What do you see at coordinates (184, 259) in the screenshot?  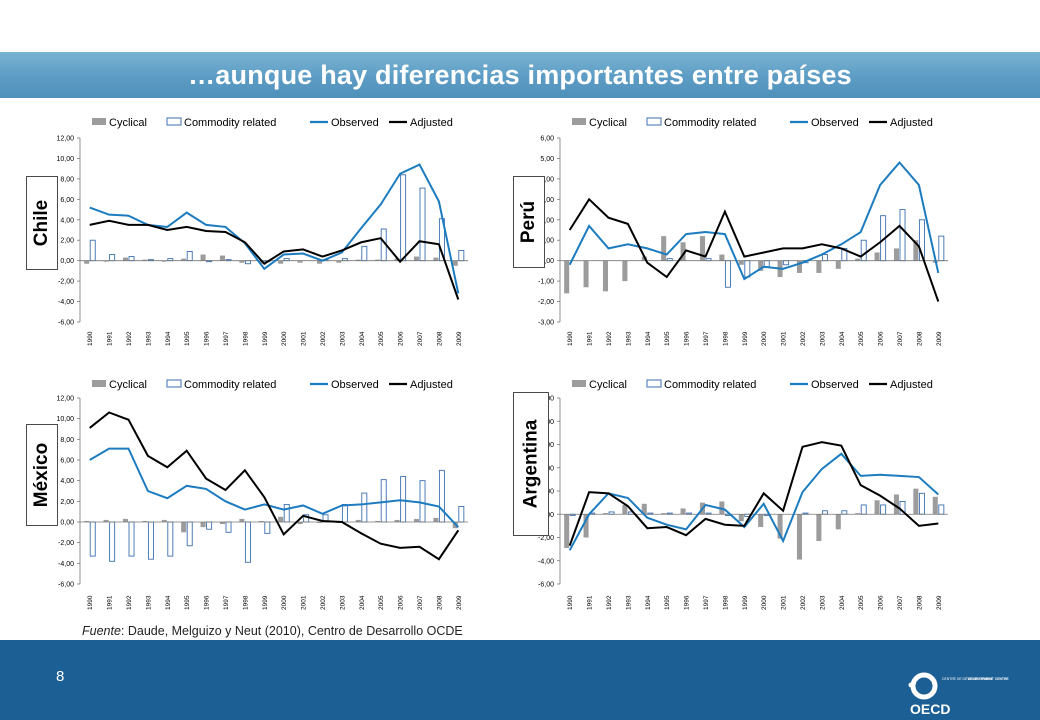 I see `bar-cyclical-1995` at bounding box center [184, 259].